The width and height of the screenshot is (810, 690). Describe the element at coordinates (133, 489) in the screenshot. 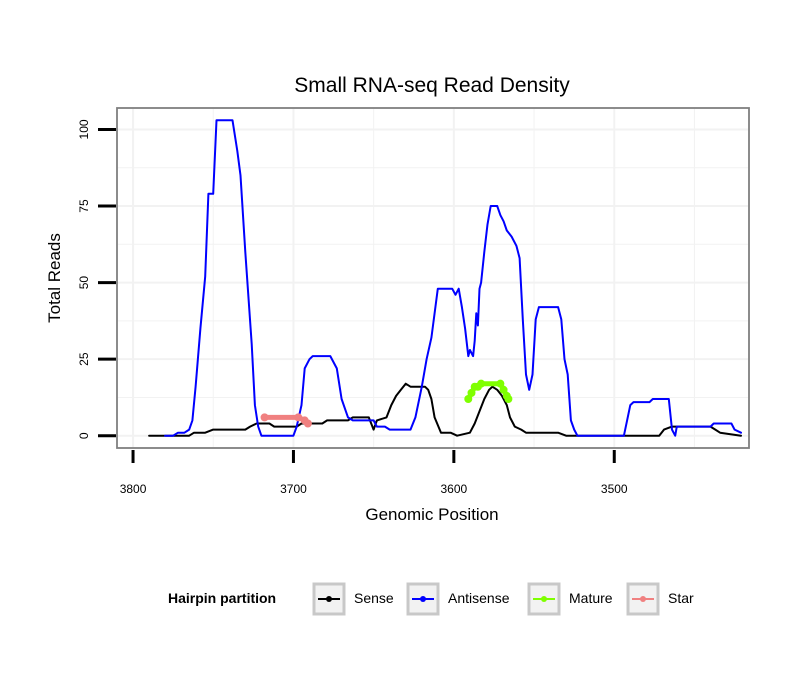

I see `x-tick-label: 3800` at that location.